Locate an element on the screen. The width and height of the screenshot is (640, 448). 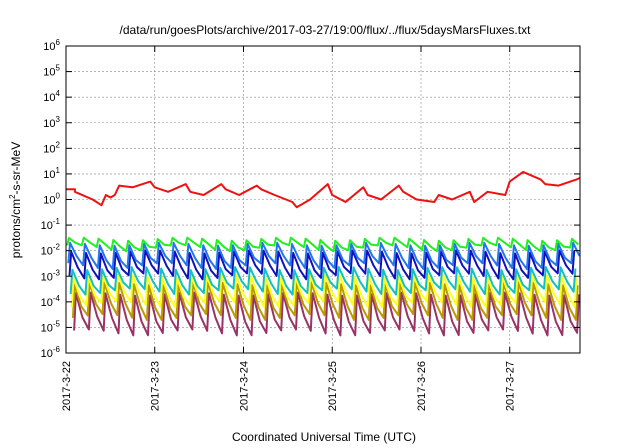
y-tick-exp: 1 is located at coordinates (58, 170).